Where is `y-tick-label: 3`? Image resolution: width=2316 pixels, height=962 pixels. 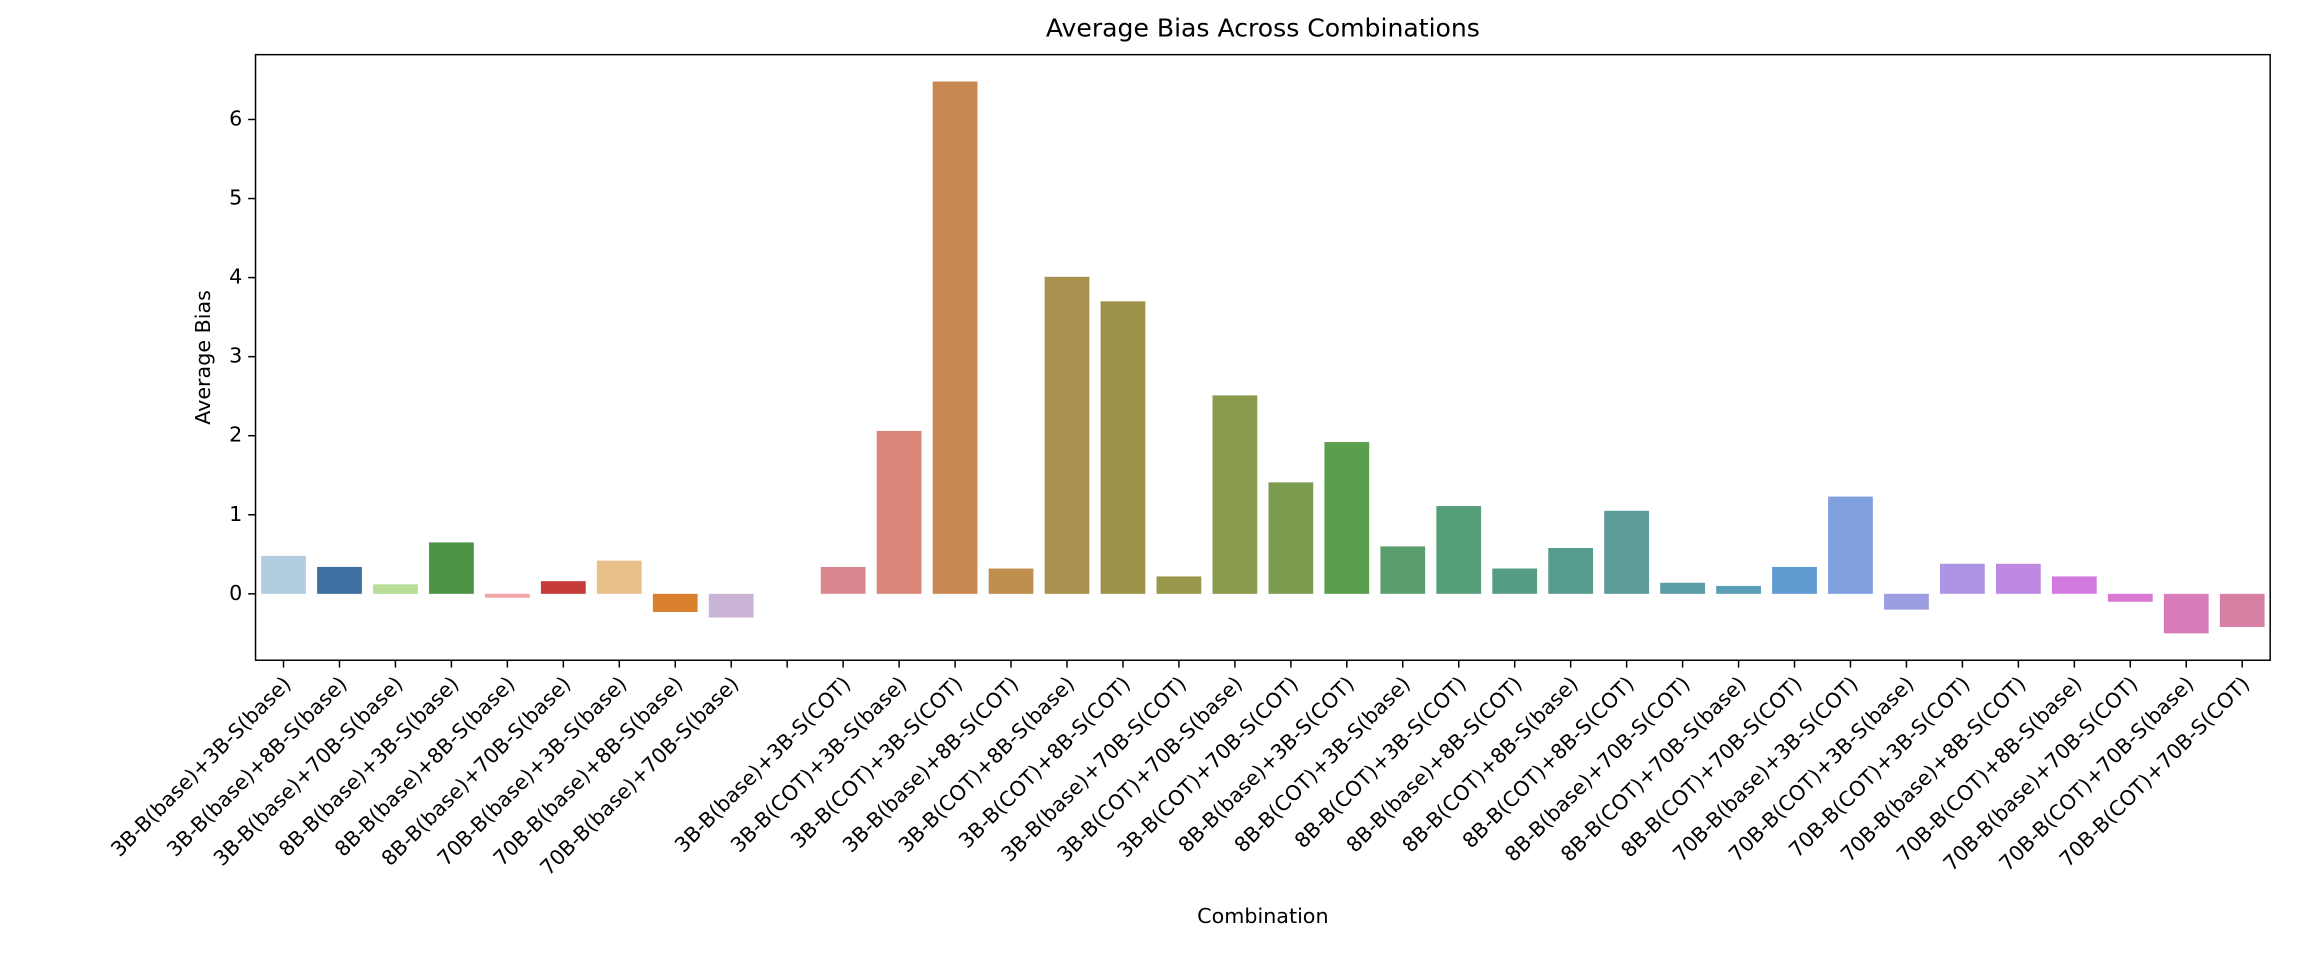
y-tick-label: 3 is located at coordinates (235, 356).